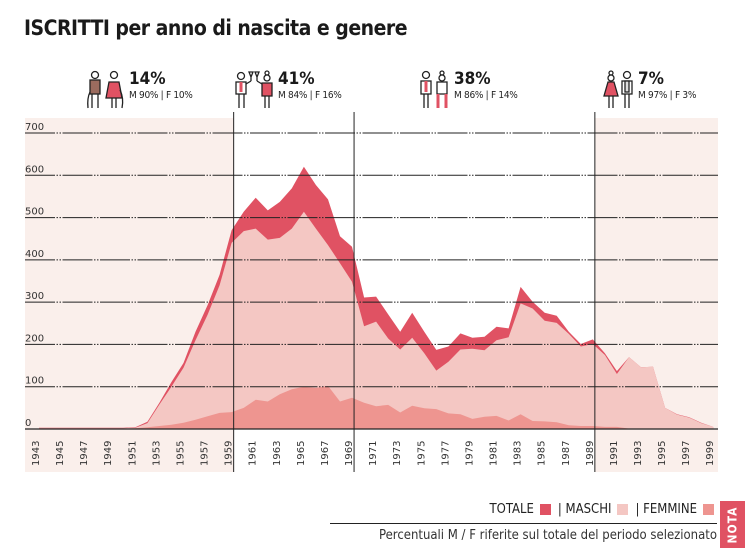  I want to click on x-tick-label: 1999, so click(710, 453).